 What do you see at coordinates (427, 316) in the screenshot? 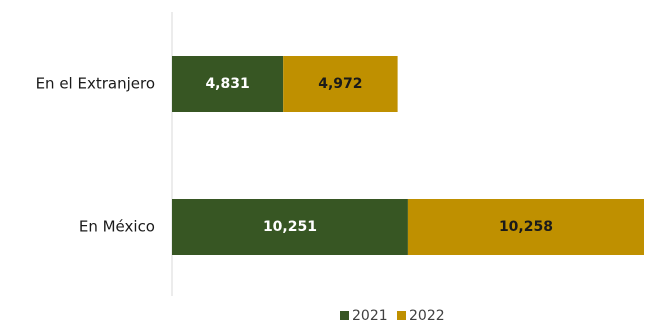
I see `legend-label: 2022` at bounding box center [427, 316].